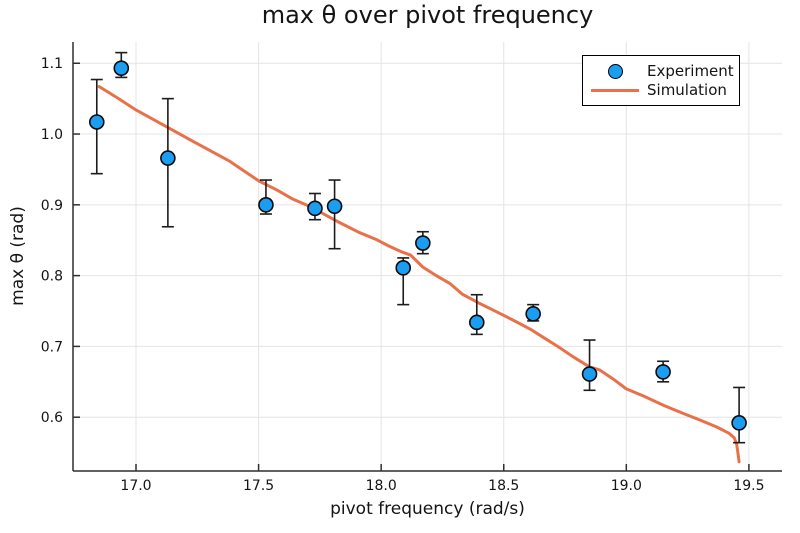 This screenshot has height=533, width=800. What do you see at coordinates (18, 256) in the screenshot?
I see `y-axis-label: max θ (rad)` at bounding box center [18, 256].